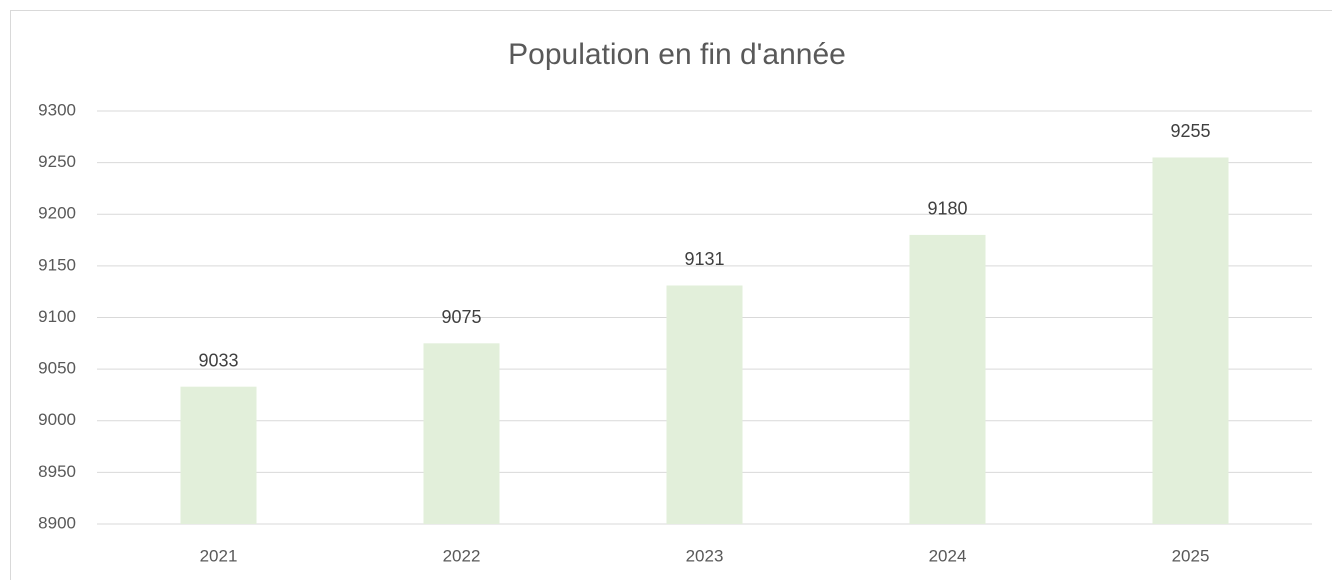 This screenshot has height=580, width=1332. I want to click on y-tick-label: 9300, so click(57, 109).